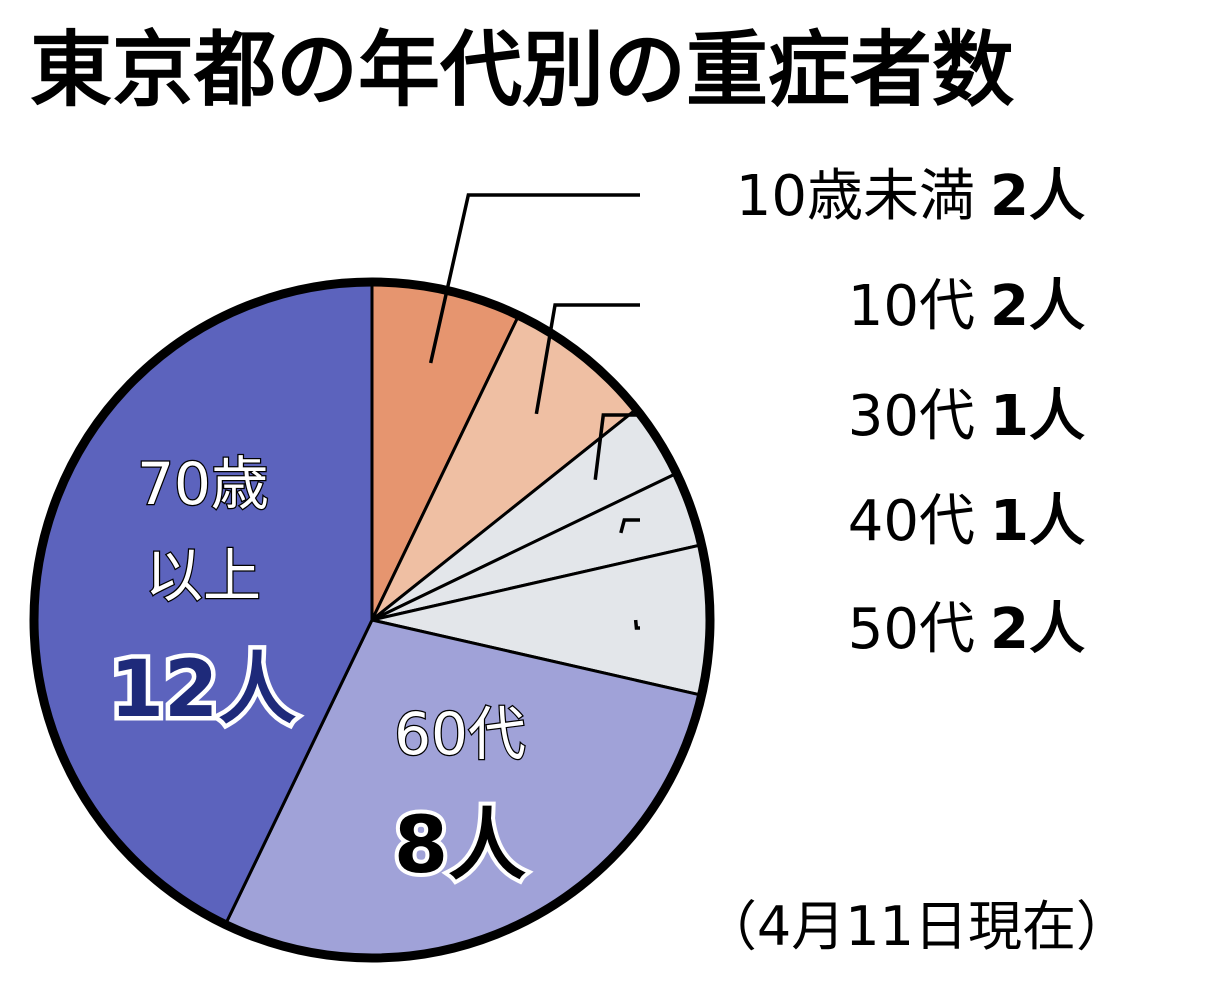 The height and width of the screenshot is (990, 1220). What do you see at coordinates (1037, 521) in the screenshot?
I see `slice-value-4: 1人` at bounding box center [1037, 521].